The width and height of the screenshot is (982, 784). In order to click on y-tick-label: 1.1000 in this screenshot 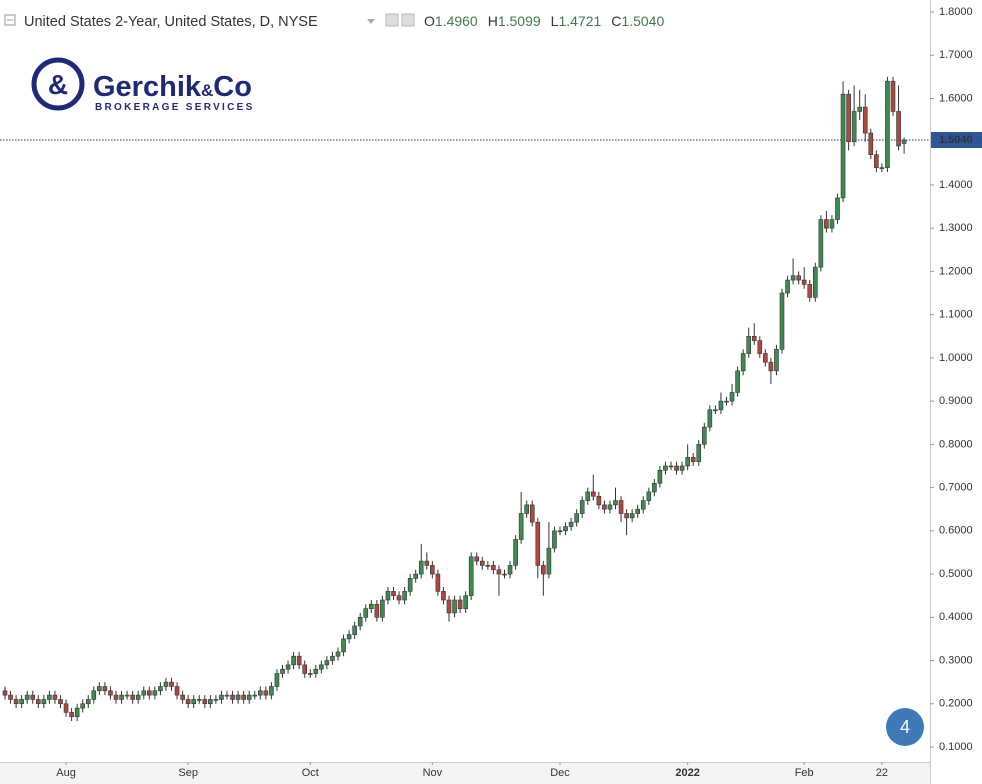, I will do `click(956, 315)`.